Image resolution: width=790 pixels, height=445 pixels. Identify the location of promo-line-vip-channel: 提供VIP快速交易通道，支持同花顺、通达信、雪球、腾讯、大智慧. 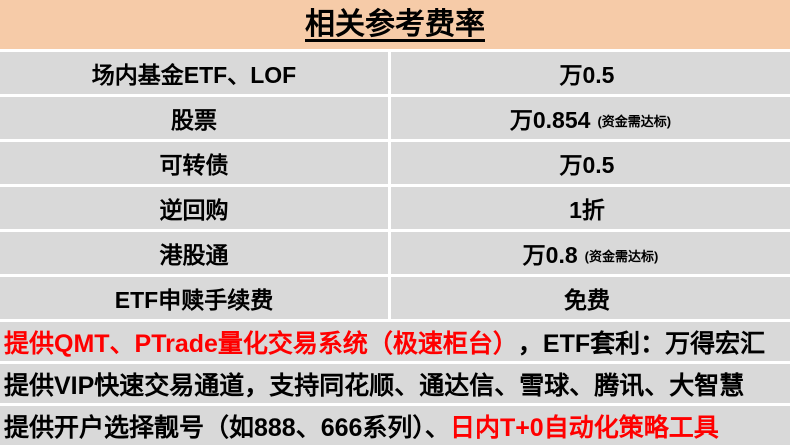
(395, 383).